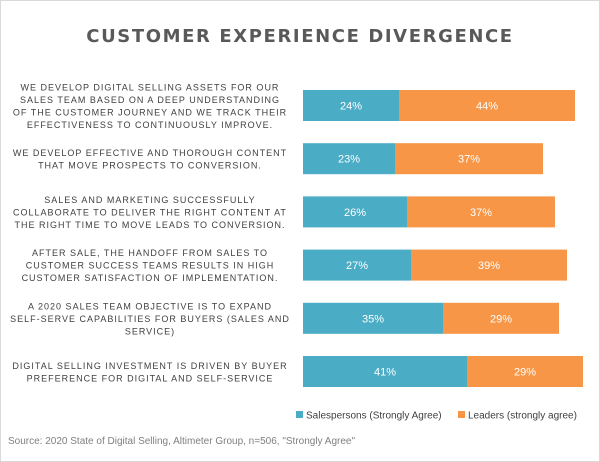 The width and height of the screenshot is (600, 462). Describe the element at coordinates (150, 331) in the screenshot. I see `category-label-5-line-3: SERVICE)` at that location.